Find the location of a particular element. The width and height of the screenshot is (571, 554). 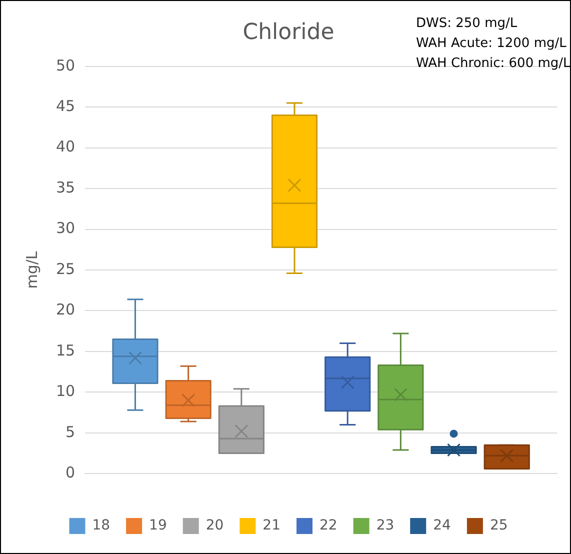

legend-label: 21 is located at coordinates (271, 526).